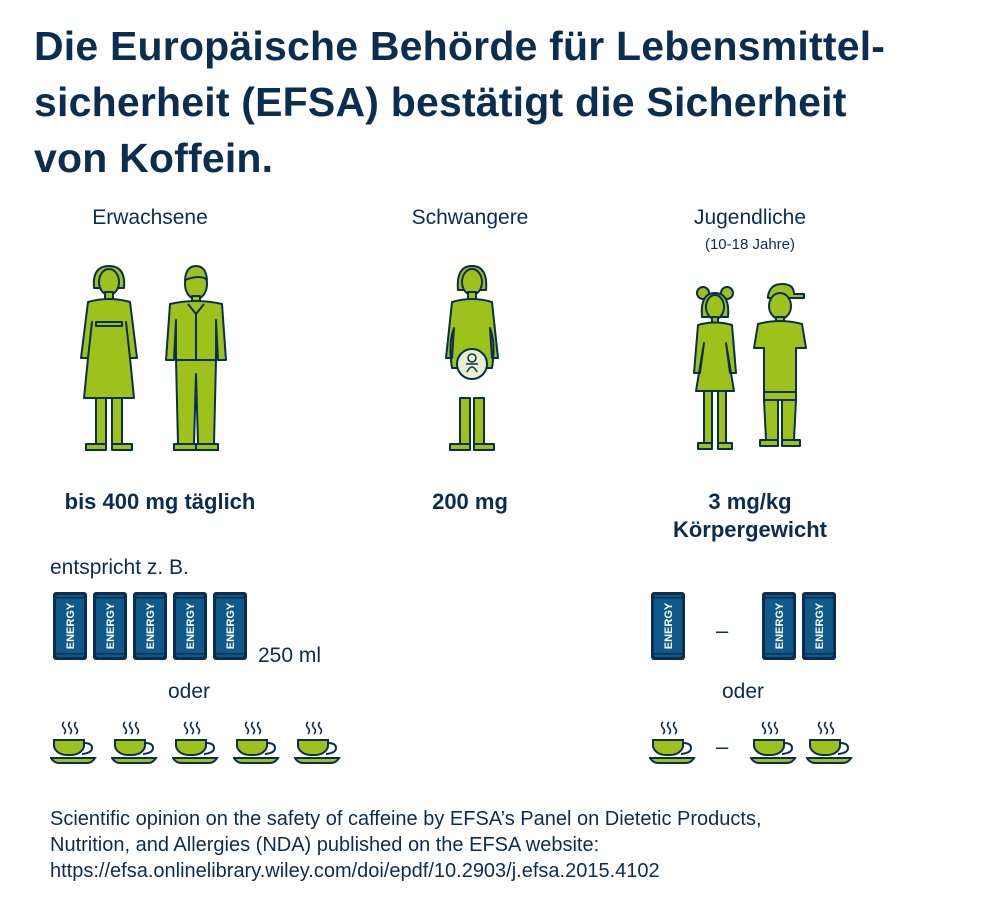 This screenshot has width=1000, height=904. I want to click on adult-or-label: oder, so click(189, 691).